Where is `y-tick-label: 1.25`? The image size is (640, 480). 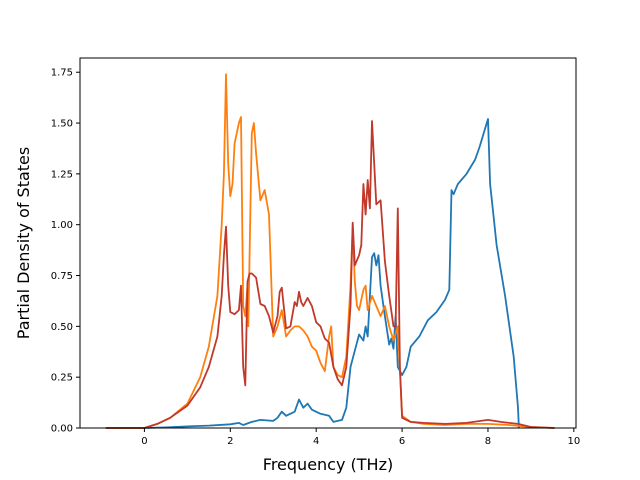
y-tick-label: 1.25 is located at coordinates (62, 174).